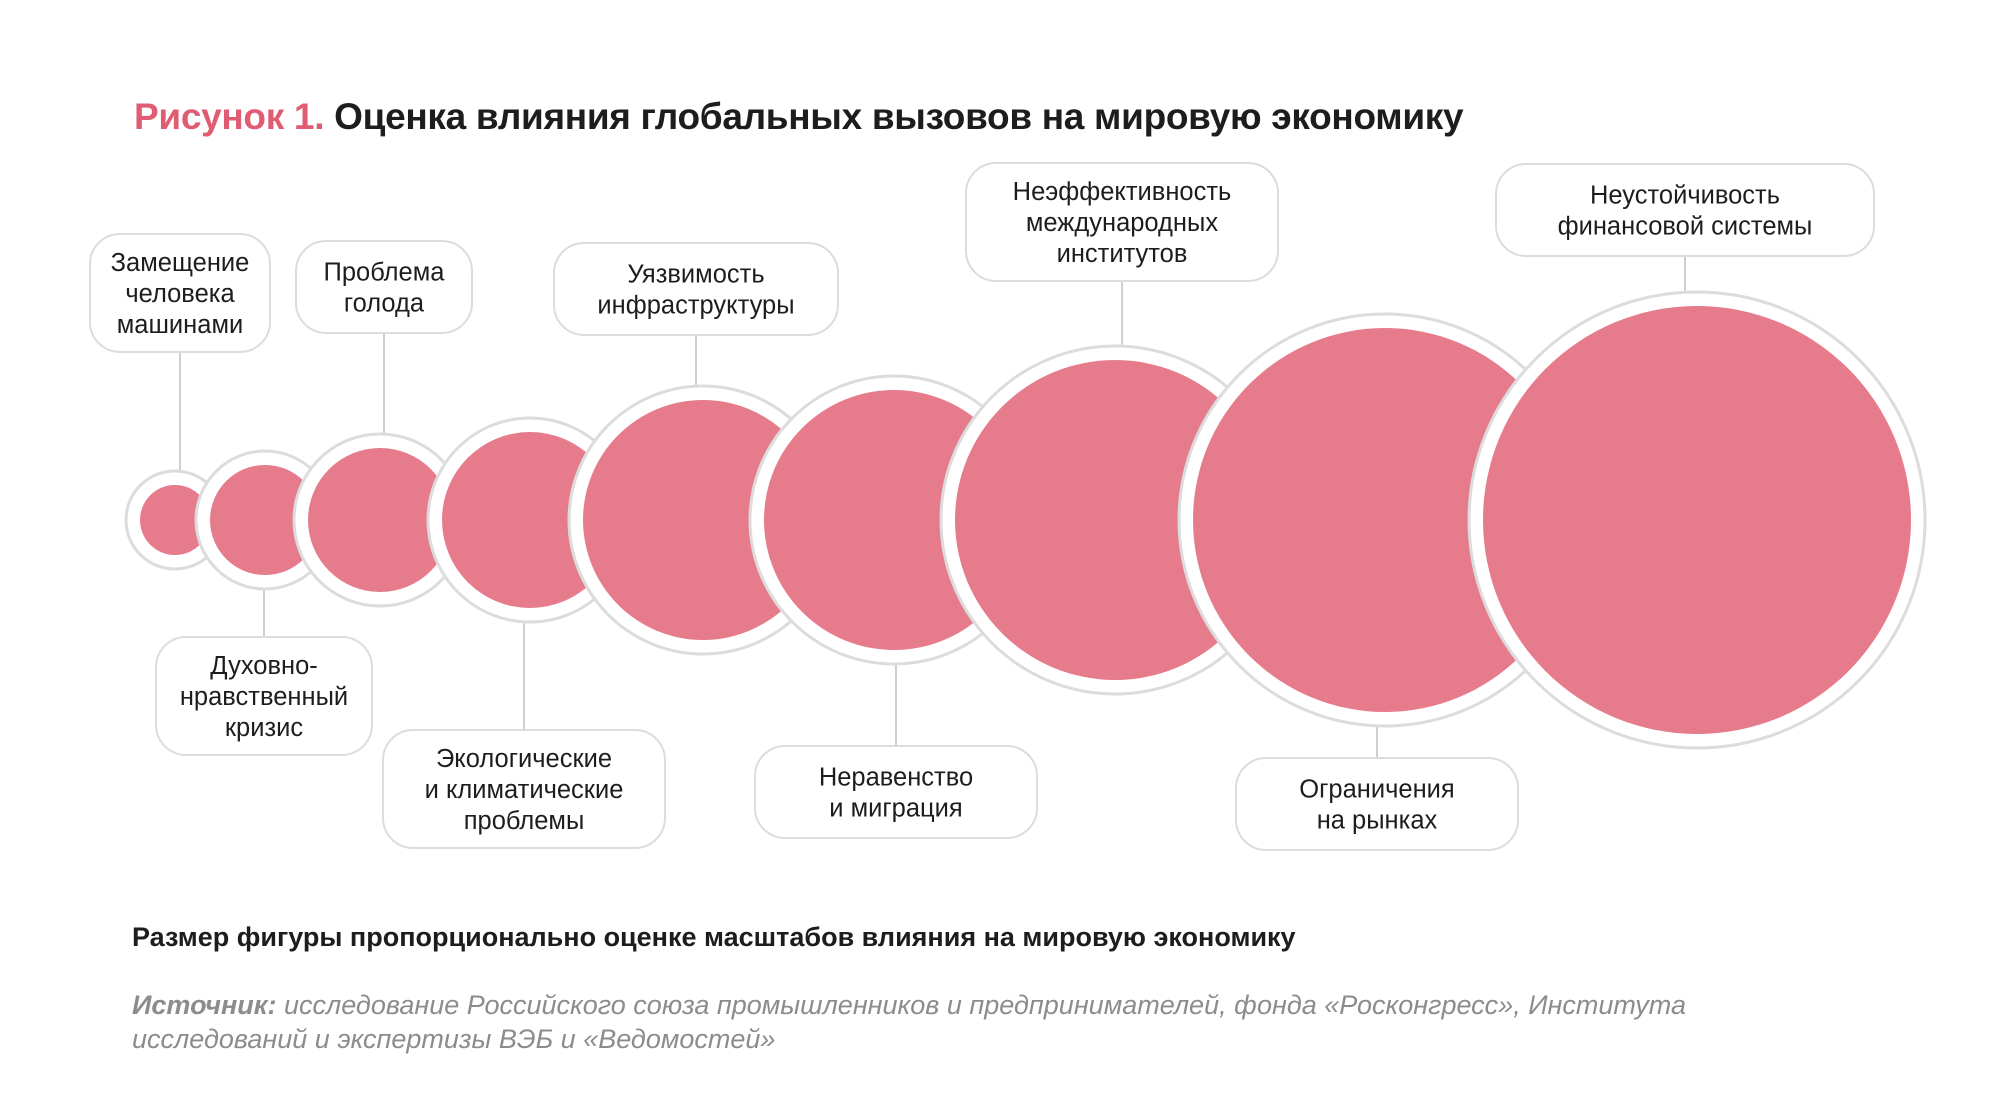 This screenshot has width=1990, height=1120. What do you see at coordinates (896, 778) in the screenshot?
I see `callout-label-line: Неравенство` at bounding box center [896, 778].